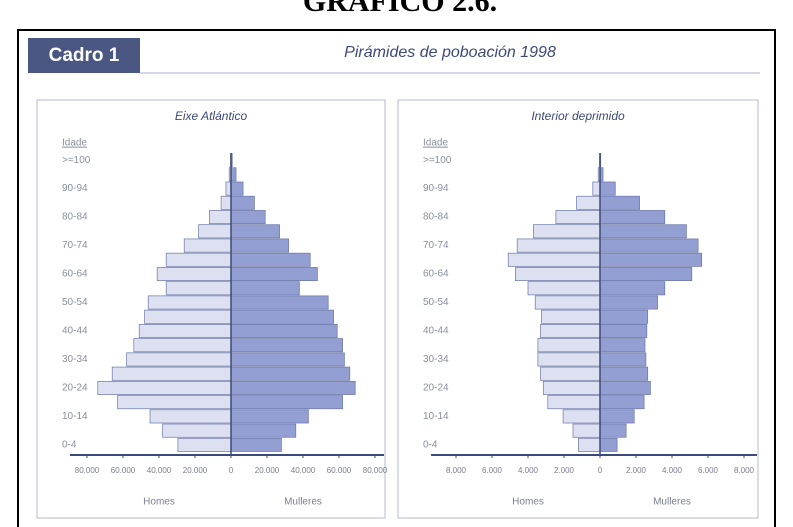 The height and width of the screenshot is (527, 793). What do you see at coordinates (400, 9) in the screenshot?
I see `page-heading: GRÁFICO 2.6.` at bounding box center [400, 9].